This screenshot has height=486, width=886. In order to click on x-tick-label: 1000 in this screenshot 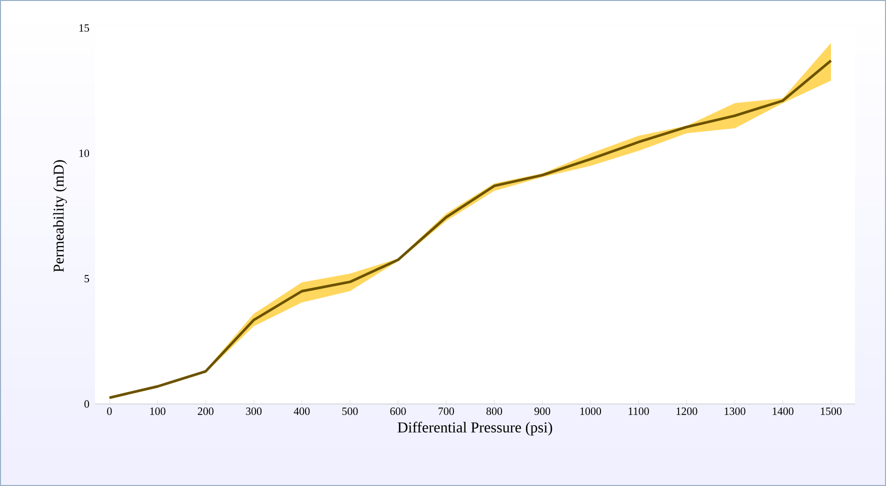, I will do `click(591, 411)`.